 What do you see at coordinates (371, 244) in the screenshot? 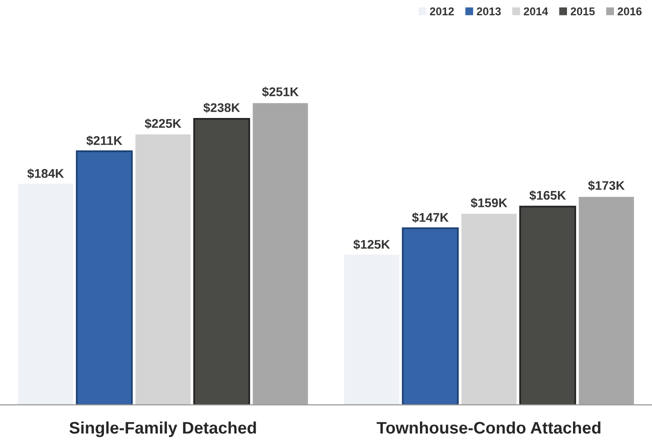
I see `data-label: $125K` at bounding box center [371, 244].